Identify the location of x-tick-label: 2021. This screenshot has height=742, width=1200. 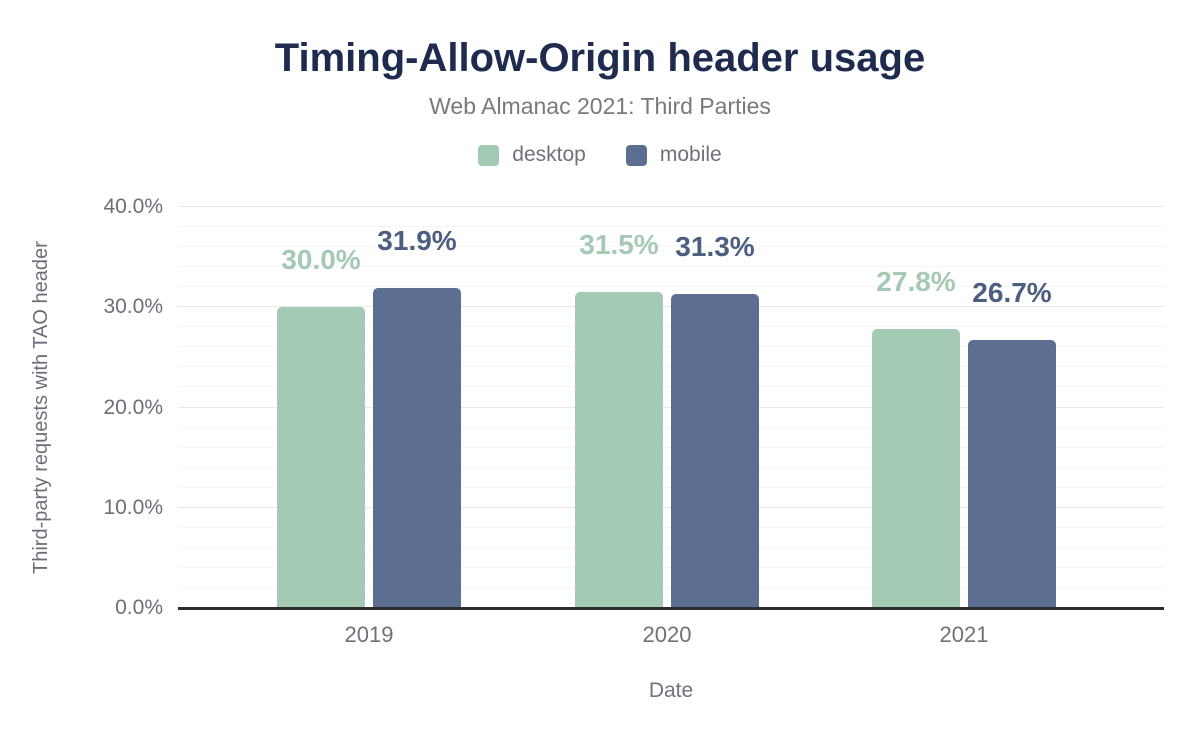
(964, 634).